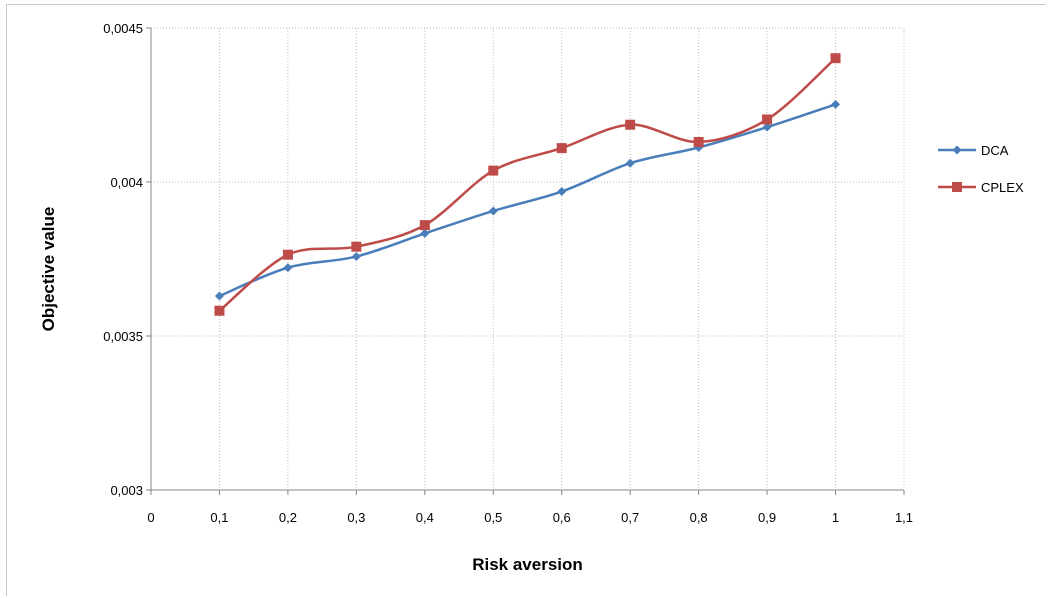 The width and height of the screenshot is (1049, 598). Describe the element at coordinates (530, 517) in the screenshot. I see `x-tick-labels: 0 0,1 0,2 0,3 0,4 0,5 0,6 0,7 0,8 0,9 1 1,1` at that location.